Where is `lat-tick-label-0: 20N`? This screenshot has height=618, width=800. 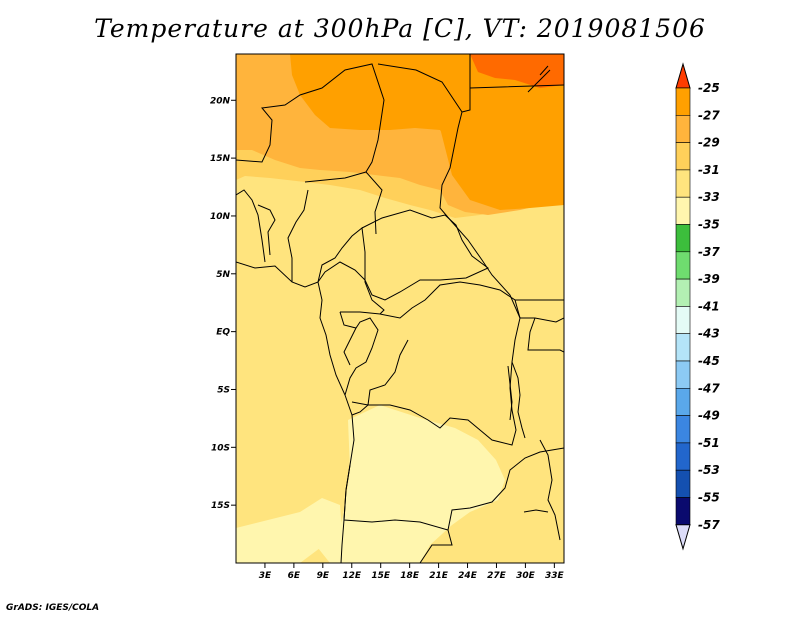 lat-tick-label-0: 20N is located at coordinates (220, 101).